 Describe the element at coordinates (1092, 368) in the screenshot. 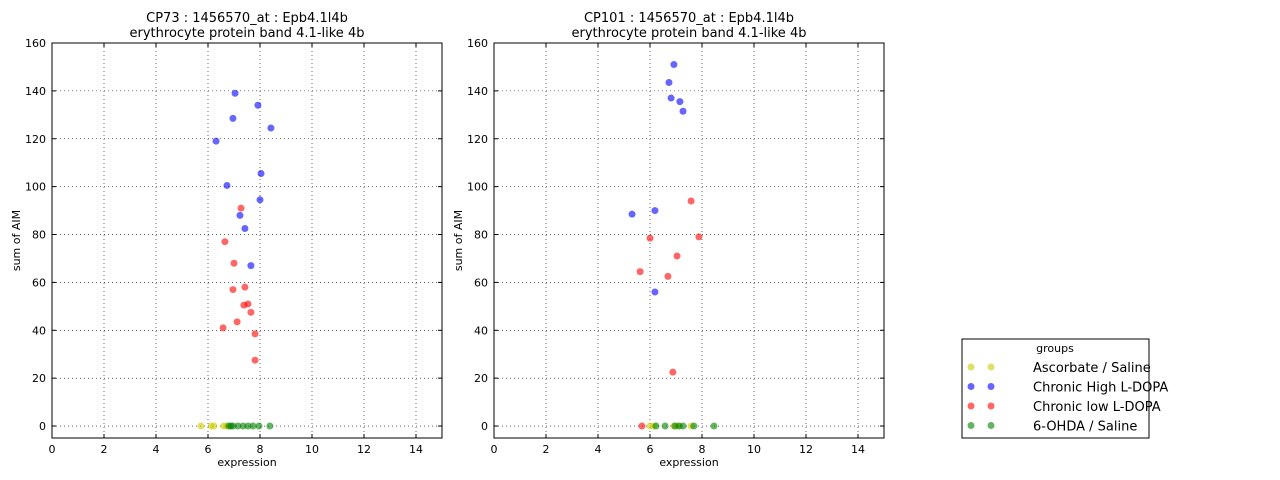

I see `legend-label: Ascorbate / Saline` at that location.